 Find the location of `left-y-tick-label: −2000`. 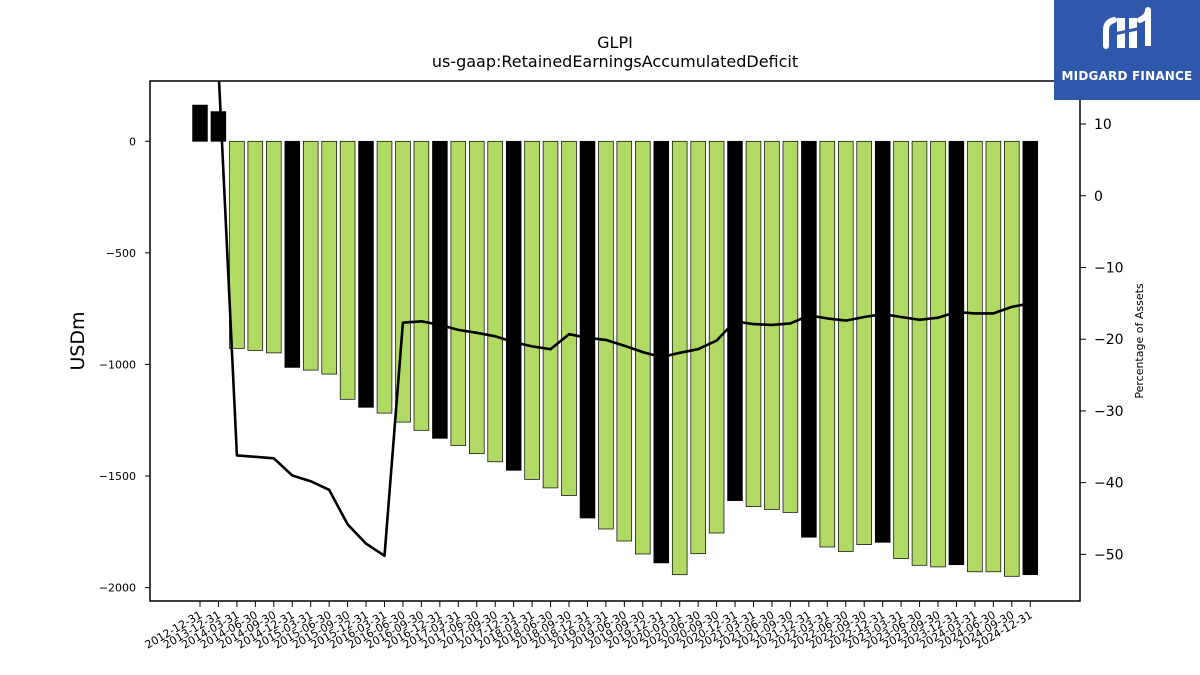

left-y-tick-label: −2000 is located at coordinates (117, 588).